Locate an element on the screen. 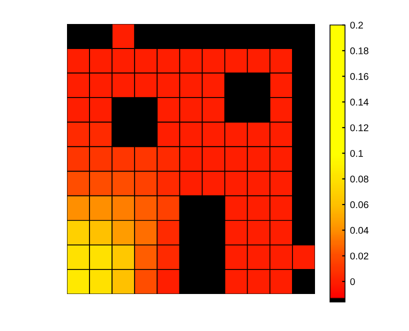 Image resolution: width=409 pixels, height=331 pixels. color-bar-label: 0.1 is located at coordinates (356, 153).